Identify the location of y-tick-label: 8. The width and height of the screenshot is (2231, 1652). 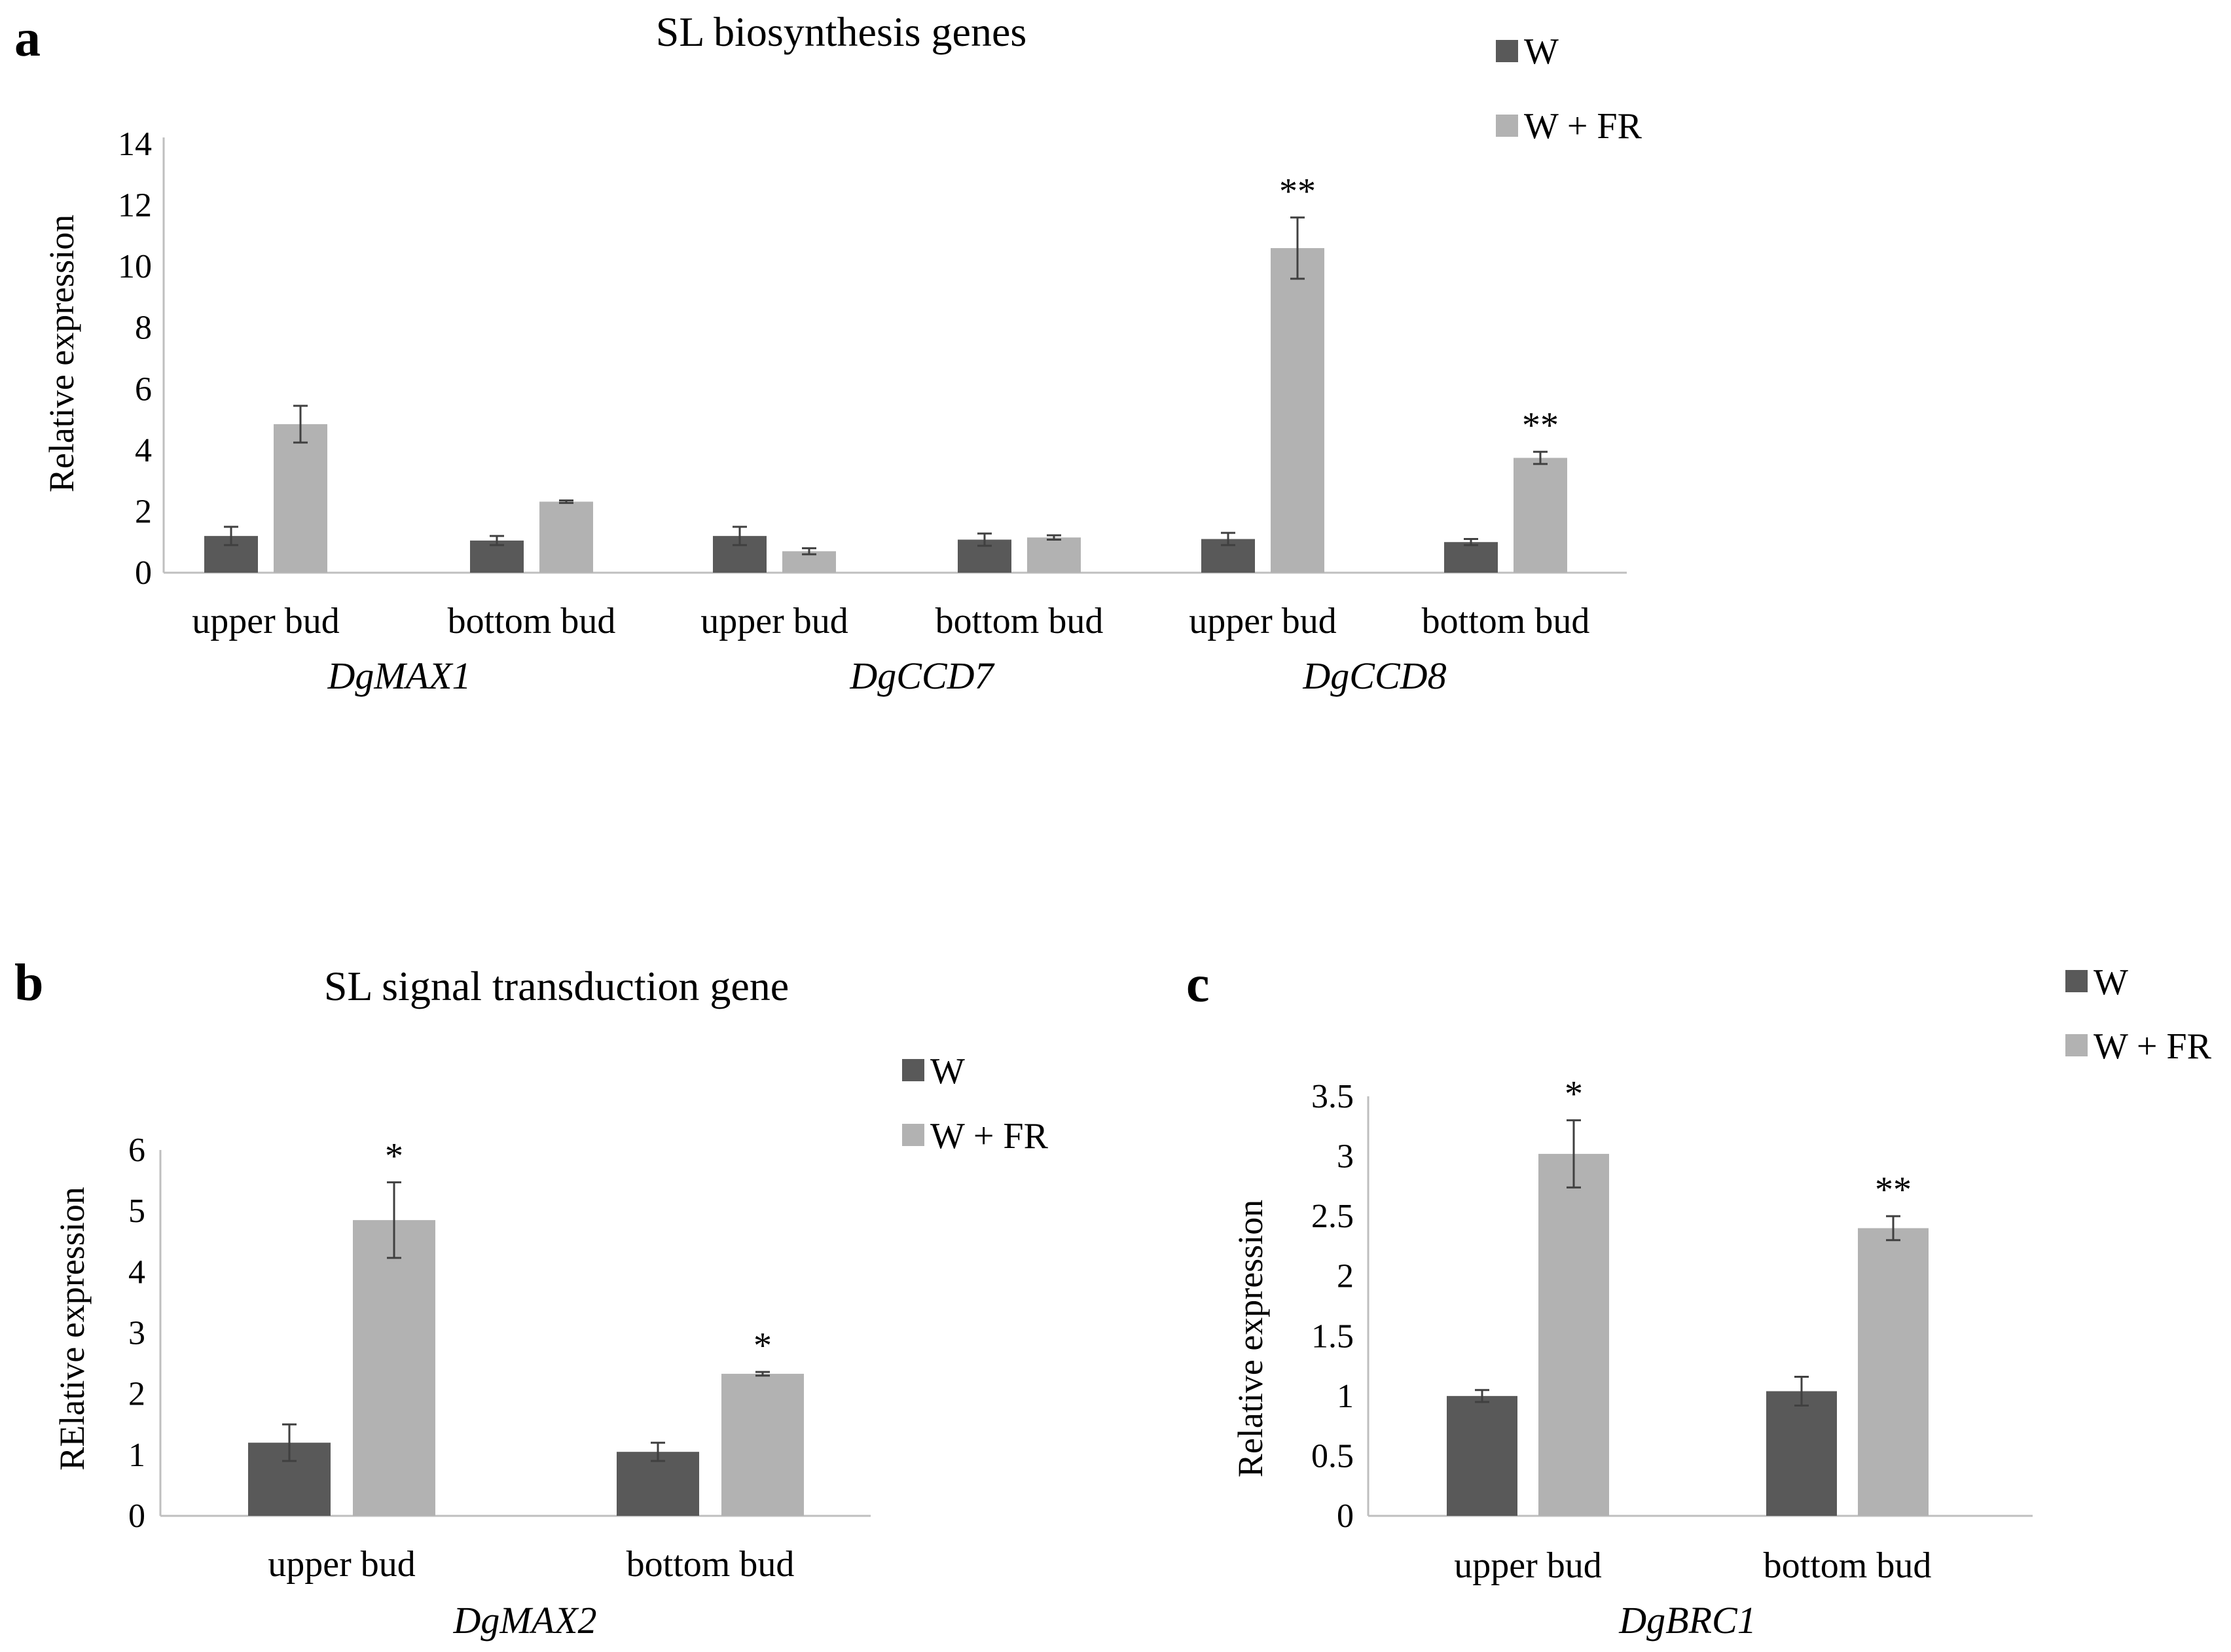
(143, 328).